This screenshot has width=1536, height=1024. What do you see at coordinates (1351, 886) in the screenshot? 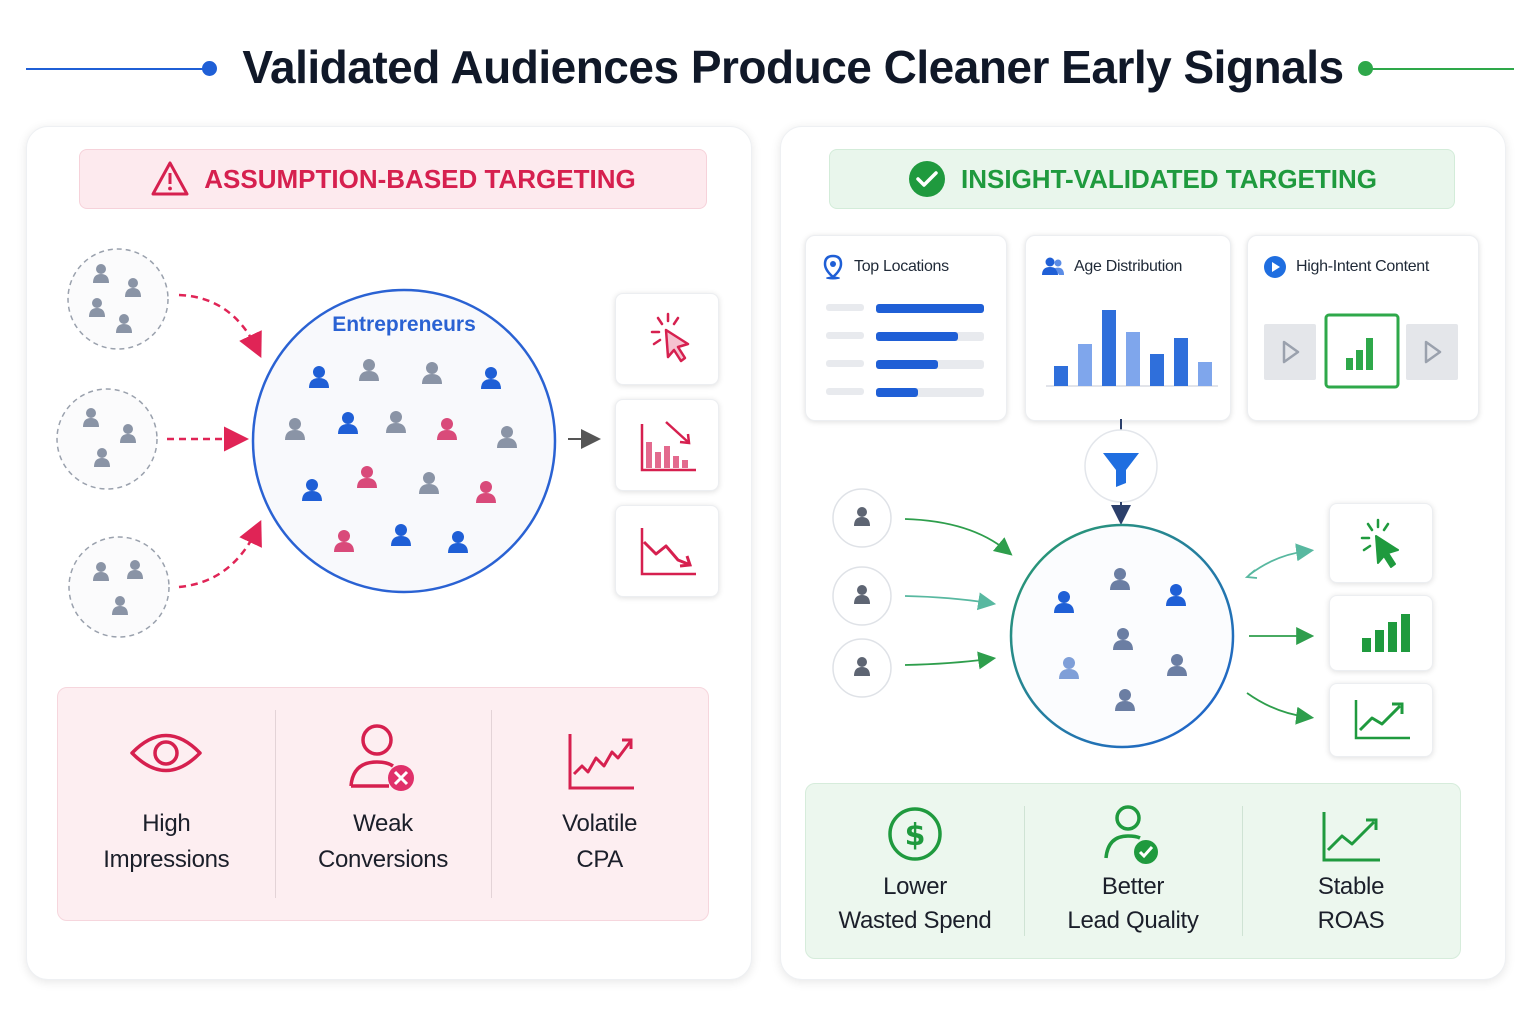
I see `metric-line1: Stable` at bounding box center [1351, 886].